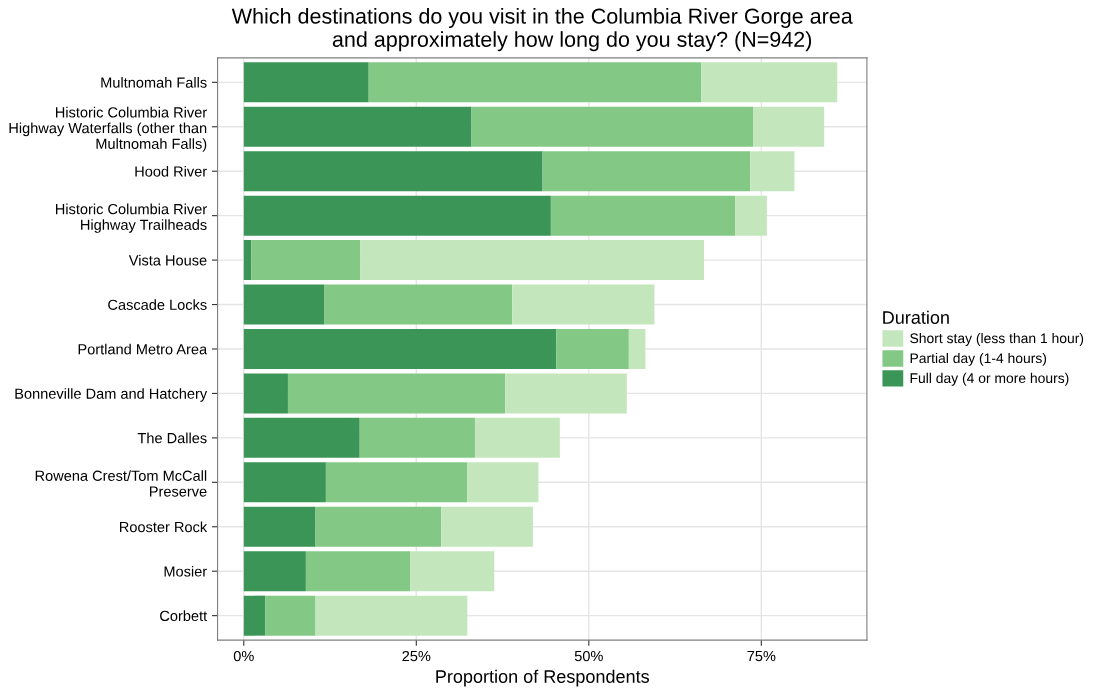 Image resolution: width=1110 pixels, height=689 pixels. What do you see at coordinates (164, 527) in the screenshot?
I see `y-tick-label: Rooster Rock` at bounding box center [164, 527].